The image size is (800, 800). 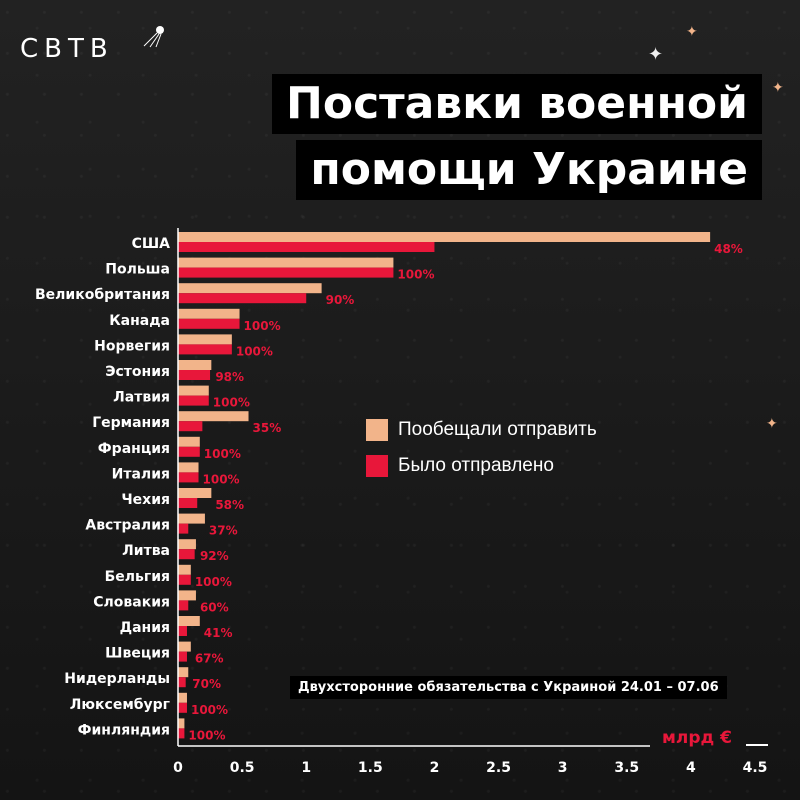 What do you see at coordinates (137, 372) in the screenshot?
I see `y-tick-label: Эстония` at bounding box center [137, 372].